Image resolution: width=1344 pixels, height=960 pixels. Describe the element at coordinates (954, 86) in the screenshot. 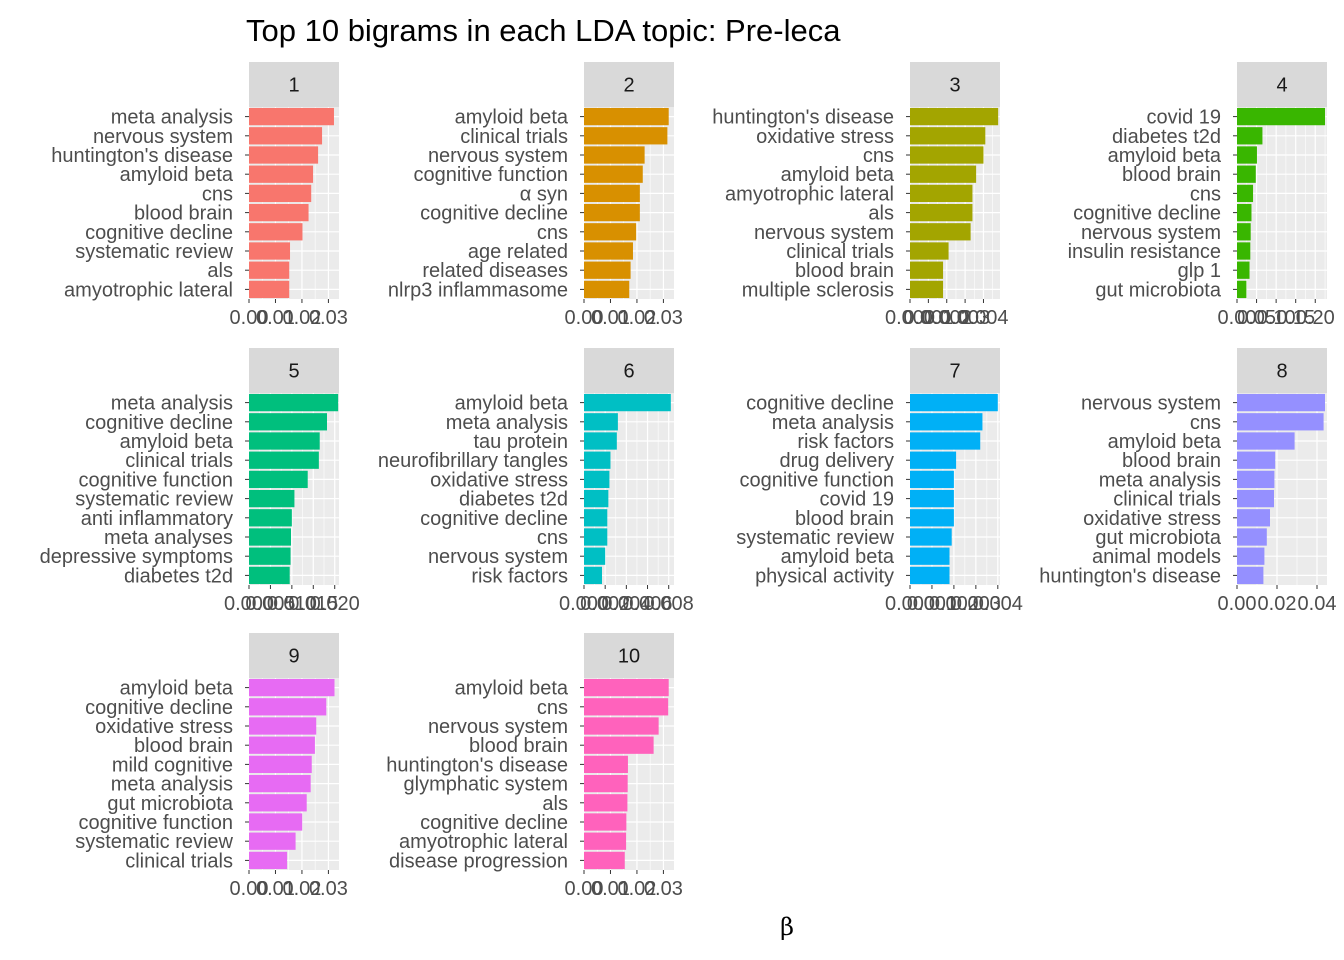

I see `facet-strip-label: 3` at that location.